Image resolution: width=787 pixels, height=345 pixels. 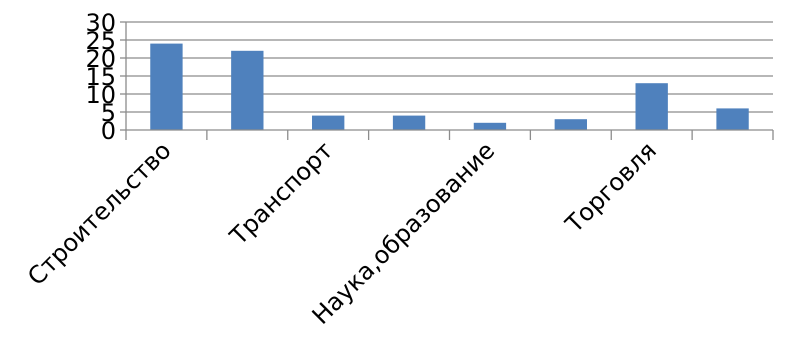 What do you see at coordinates (100, 41) in the screenshot?
I see `y-tick-label: 25` at bounding box center [100, 41].